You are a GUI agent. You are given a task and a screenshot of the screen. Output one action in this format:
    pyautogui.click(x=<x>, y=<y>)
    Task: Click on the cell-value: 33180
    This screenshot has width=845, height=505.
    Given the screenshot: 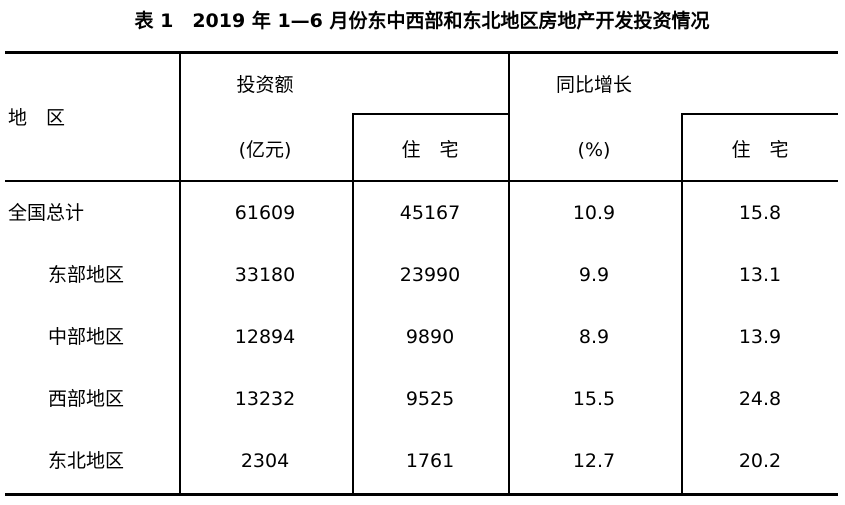 What is the action you would take?
    pyautogui.click(x=265, y=275)
    